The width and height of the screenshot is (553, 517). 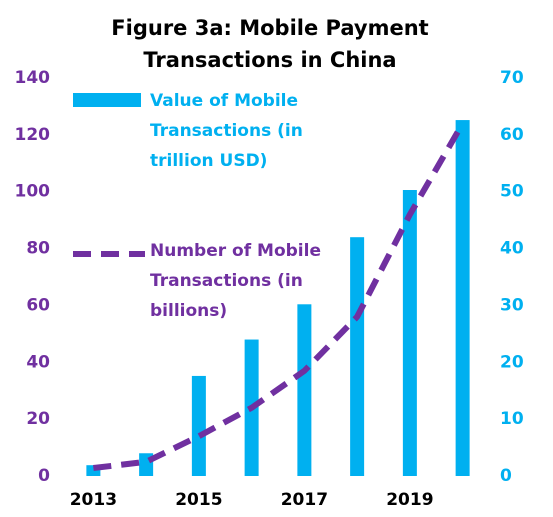 I want to click on y-tick-label: 80, so click(x=38, y=249).